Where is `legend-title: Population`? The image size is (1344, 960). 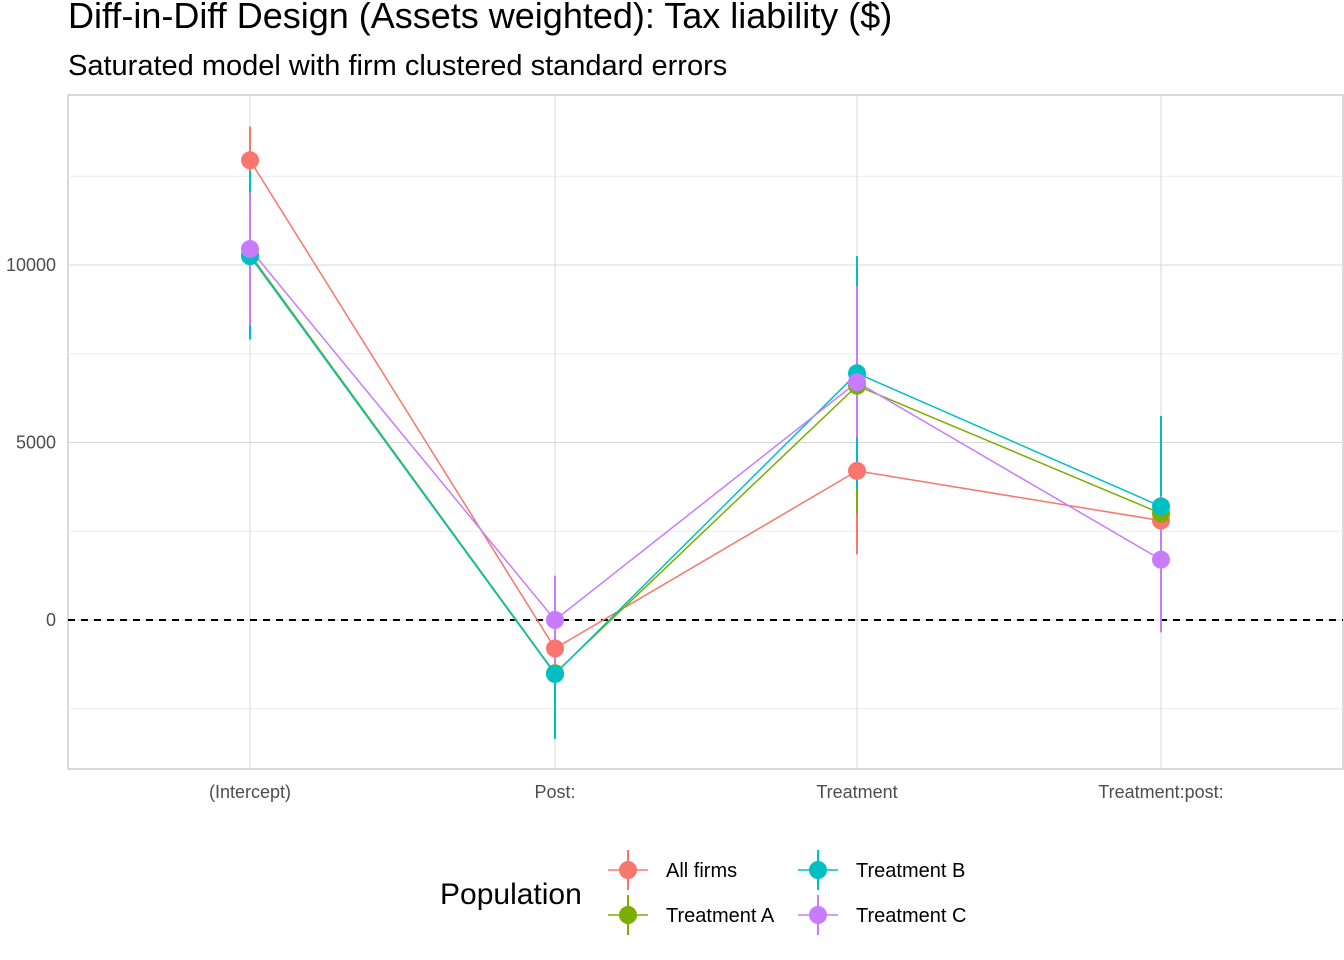 legend-title: Population is located at coordinates (511, 894).